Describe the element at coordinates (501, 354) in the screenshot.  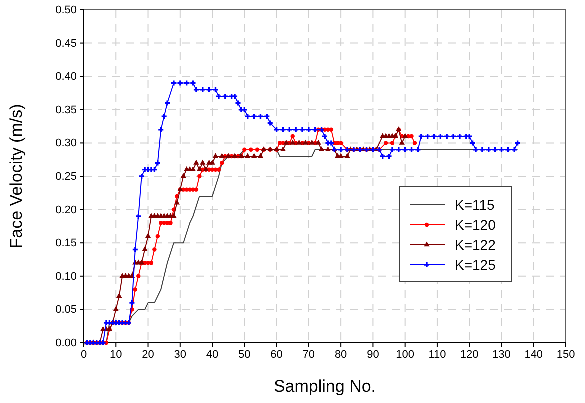
I see `x-tick-label: 130` at that location.